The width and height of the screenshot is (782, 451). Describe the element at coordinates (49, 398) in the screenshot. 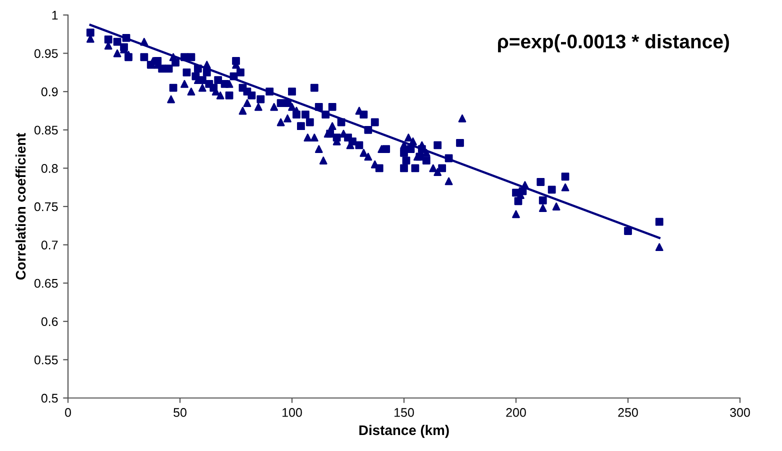

I see `y-tick-label: 0.5` at that location.